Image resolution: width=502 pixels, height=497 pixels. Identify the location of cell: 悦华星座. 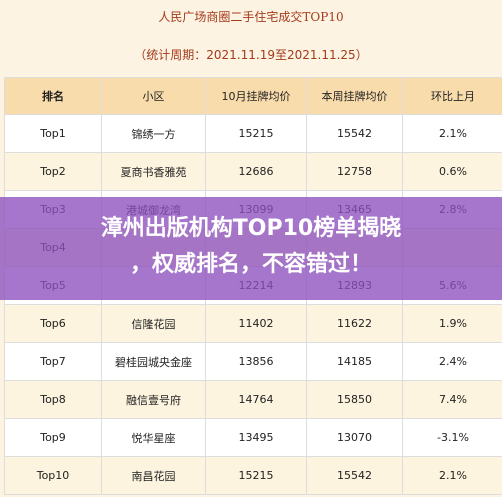
(153, 437).